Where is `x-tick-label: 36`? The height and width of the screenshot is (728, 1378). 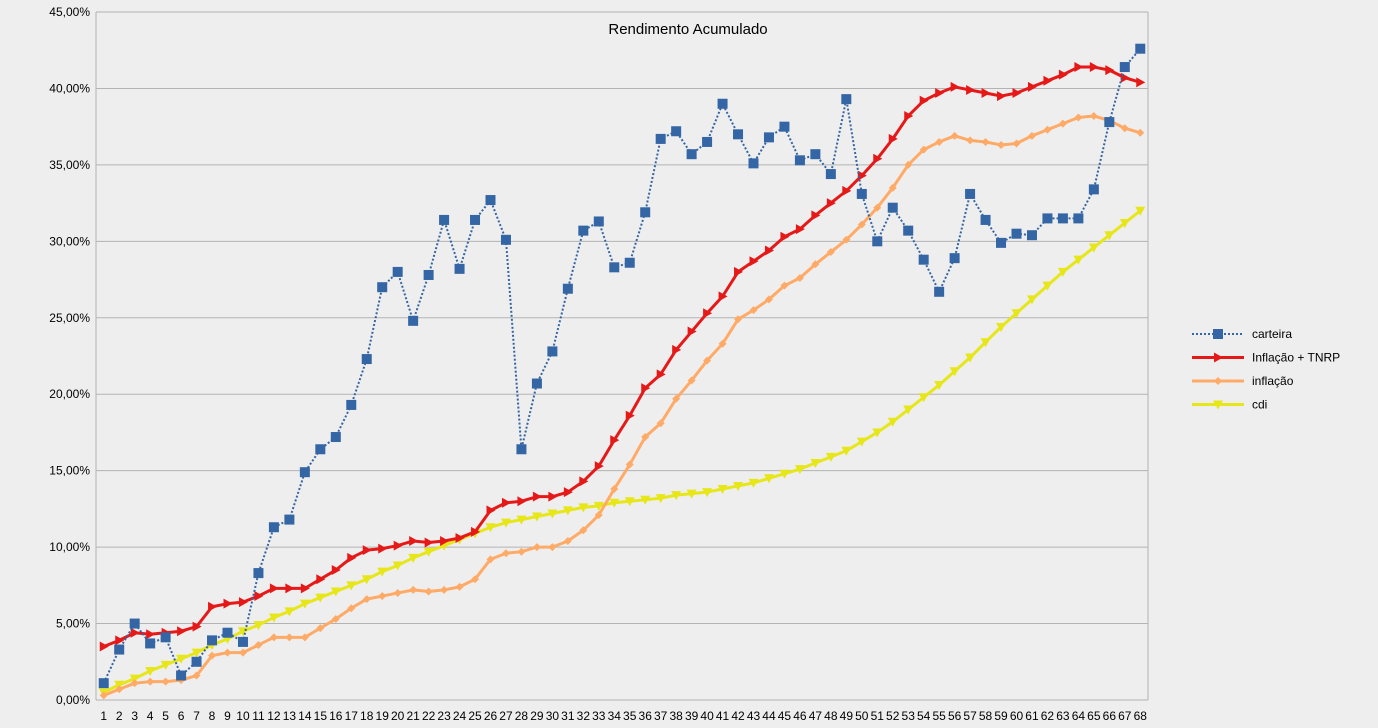 x-tick-label: 36 is located at coordinates (646, 716).